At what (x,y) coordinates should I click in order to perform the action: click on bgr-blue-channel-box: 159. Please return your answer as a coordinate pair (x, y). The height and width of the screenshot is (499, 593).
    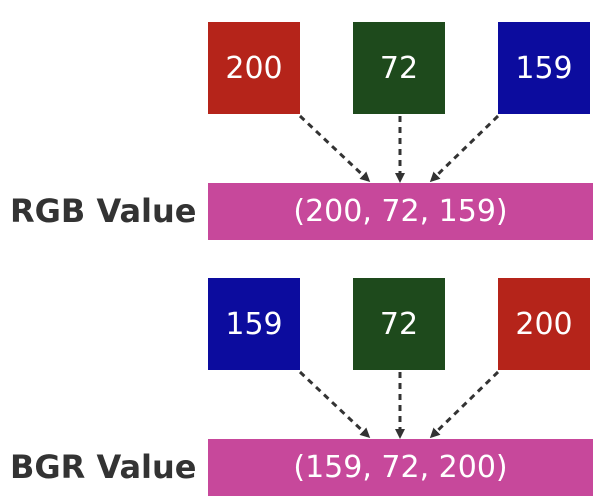
    Looking at the image, I should click on (254, 324).